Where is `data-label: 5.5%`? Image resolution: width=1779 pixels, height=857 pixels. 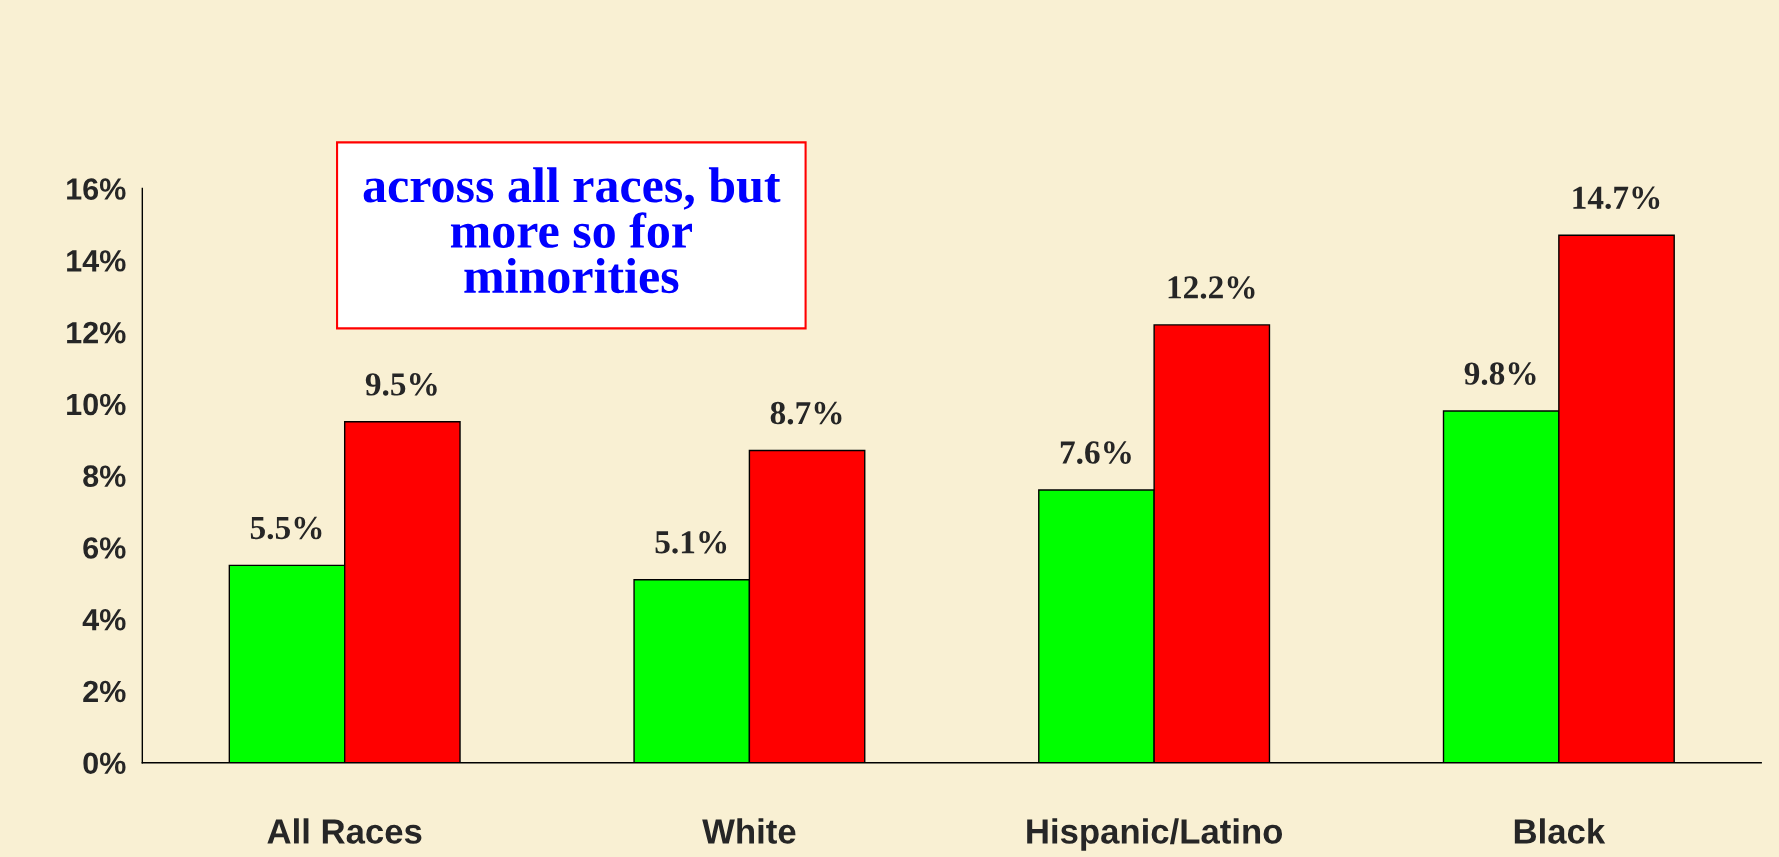
data-label: 5.5% is located at coordinates (286, 528).